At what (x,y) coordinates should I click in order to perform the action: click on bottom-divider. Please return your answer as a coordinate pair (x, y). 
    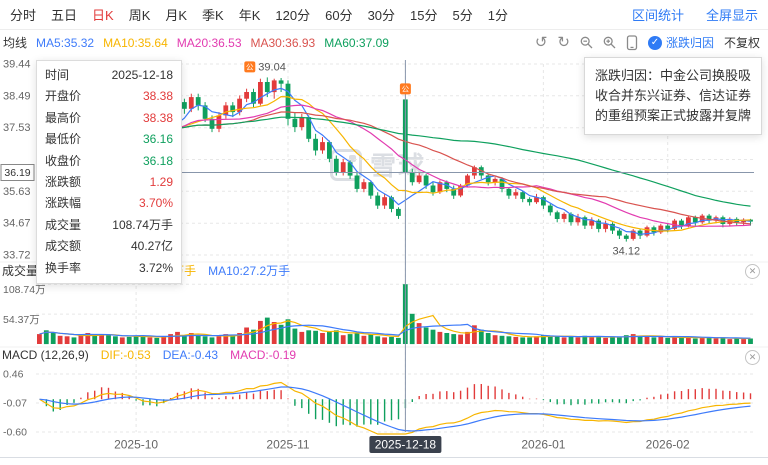
    Looking at the image, I should click on (384, 457).